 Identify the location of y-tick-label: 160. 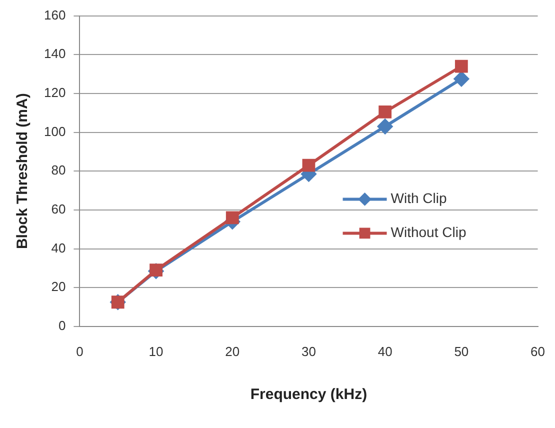
(55, 14).